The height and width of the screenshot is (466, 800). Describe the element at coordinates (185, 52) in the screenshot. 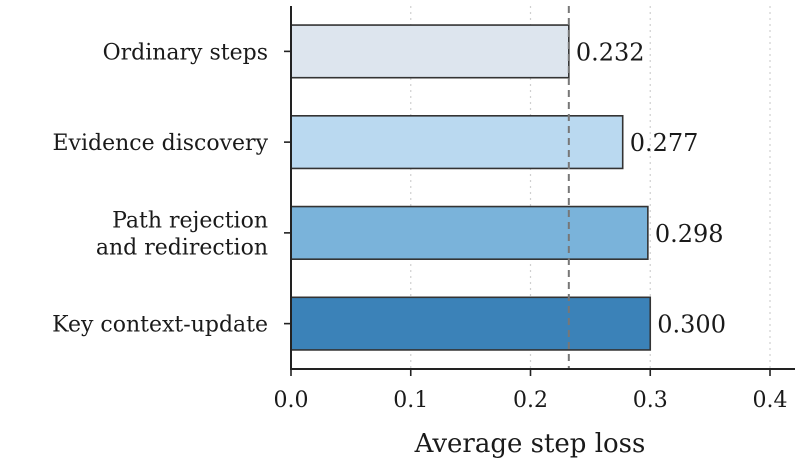

I see `category-label: Ordinary steps` at that location.